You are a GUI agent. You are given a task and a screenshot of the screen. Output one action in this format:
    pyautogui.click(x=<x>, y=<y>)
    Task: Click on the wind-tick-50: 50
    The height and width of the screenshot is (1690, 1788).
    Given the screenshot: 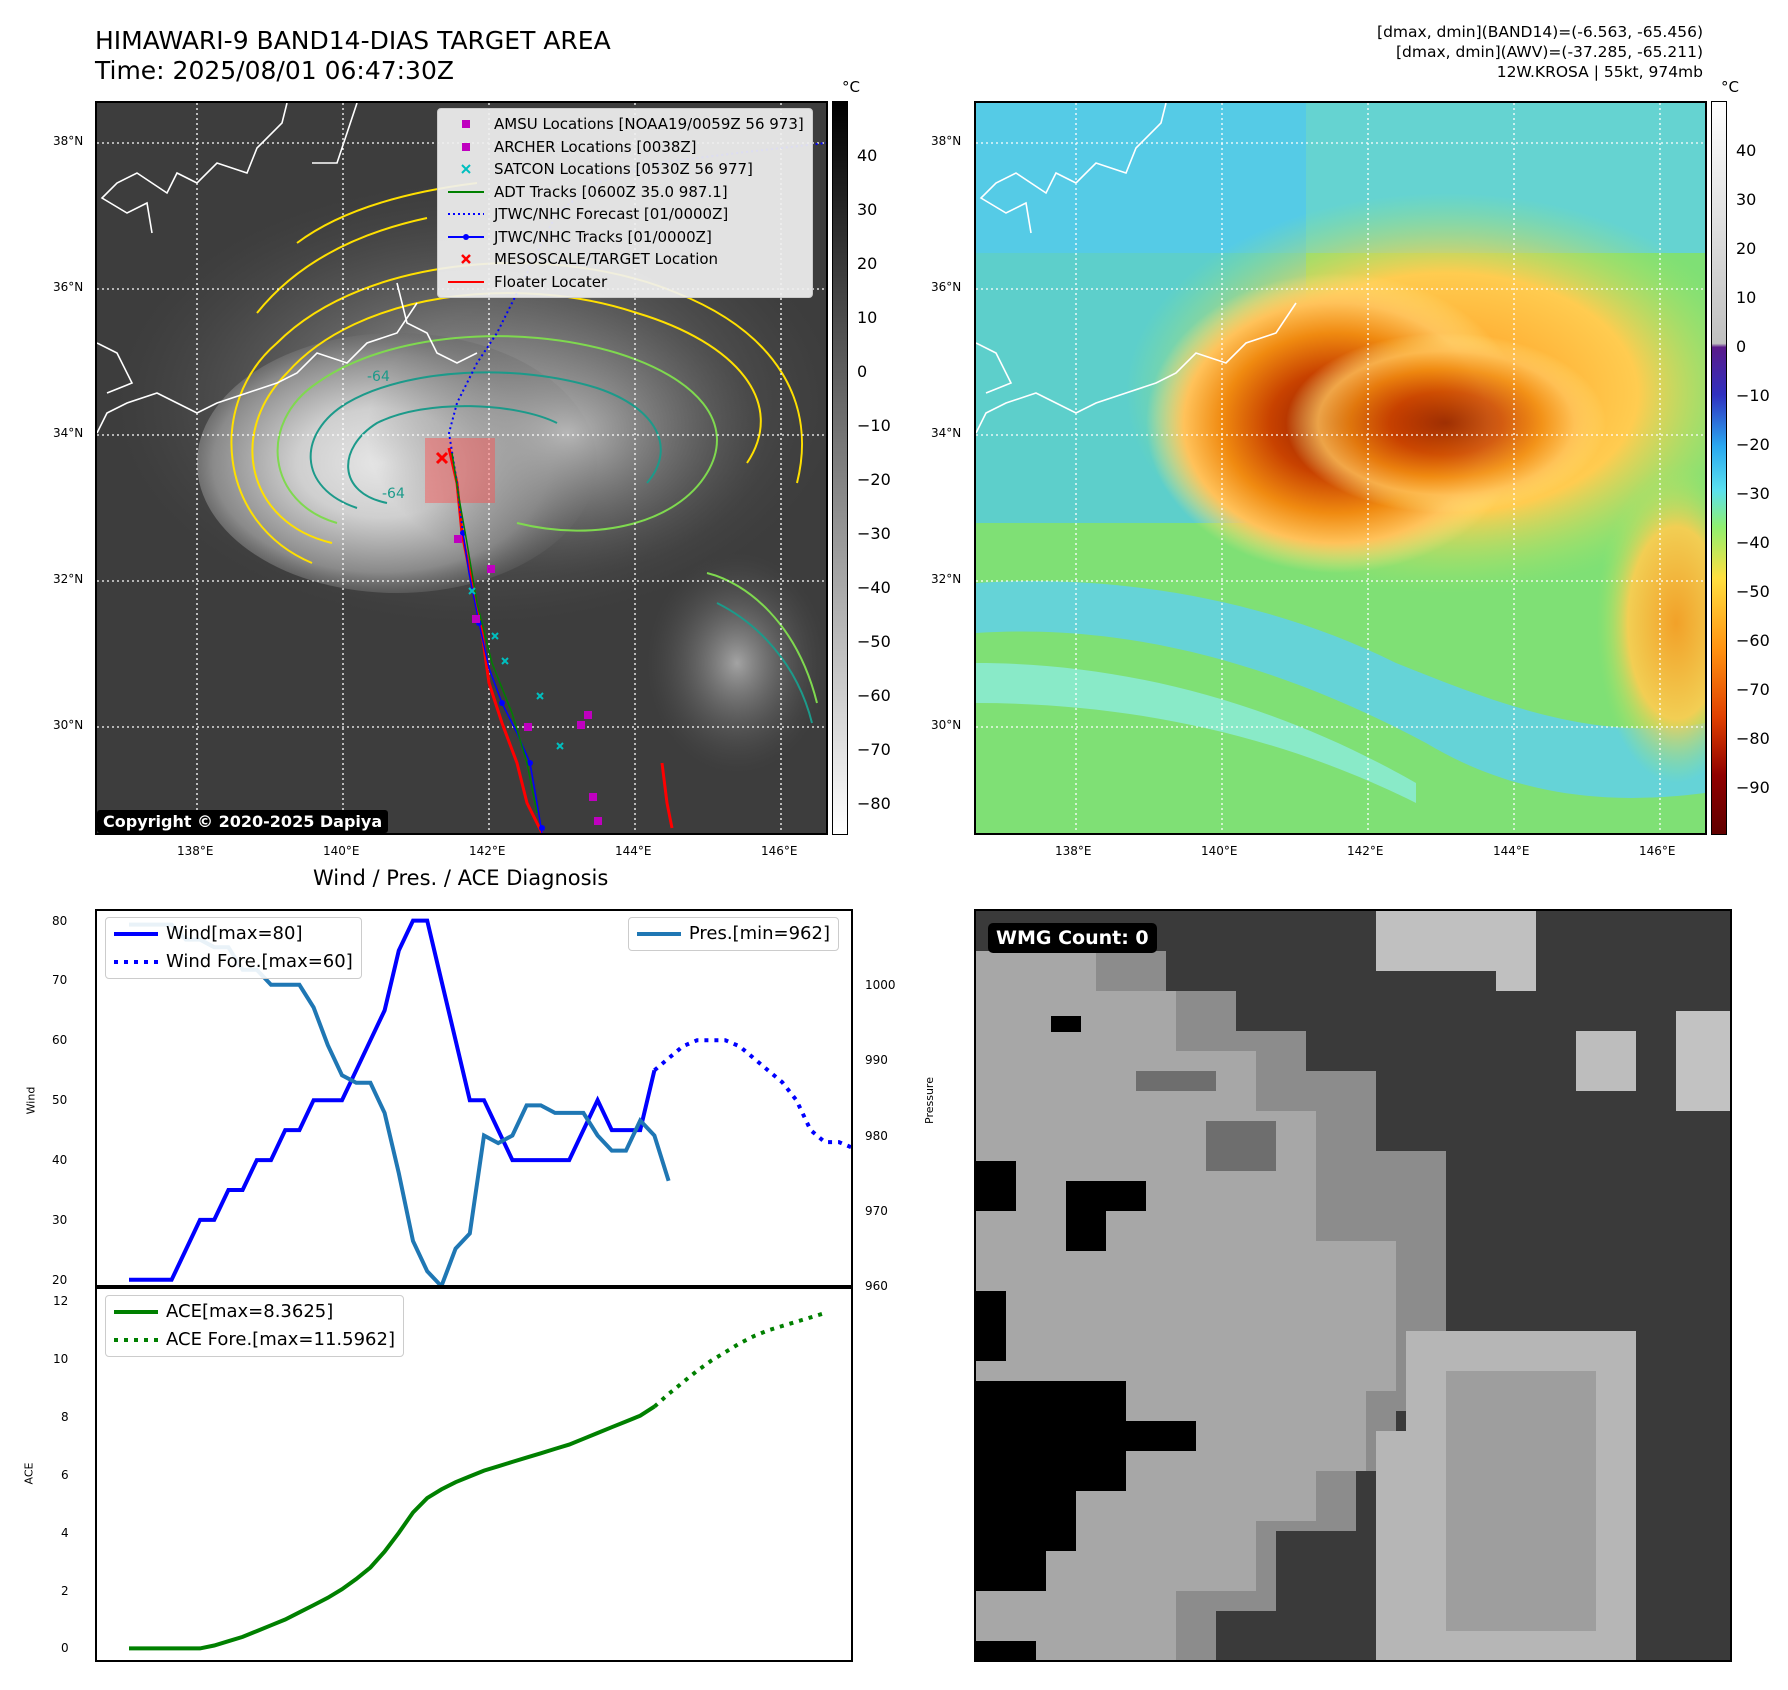 What is the action you would take?
    pyautogui.click(x=60, y=1100)
    